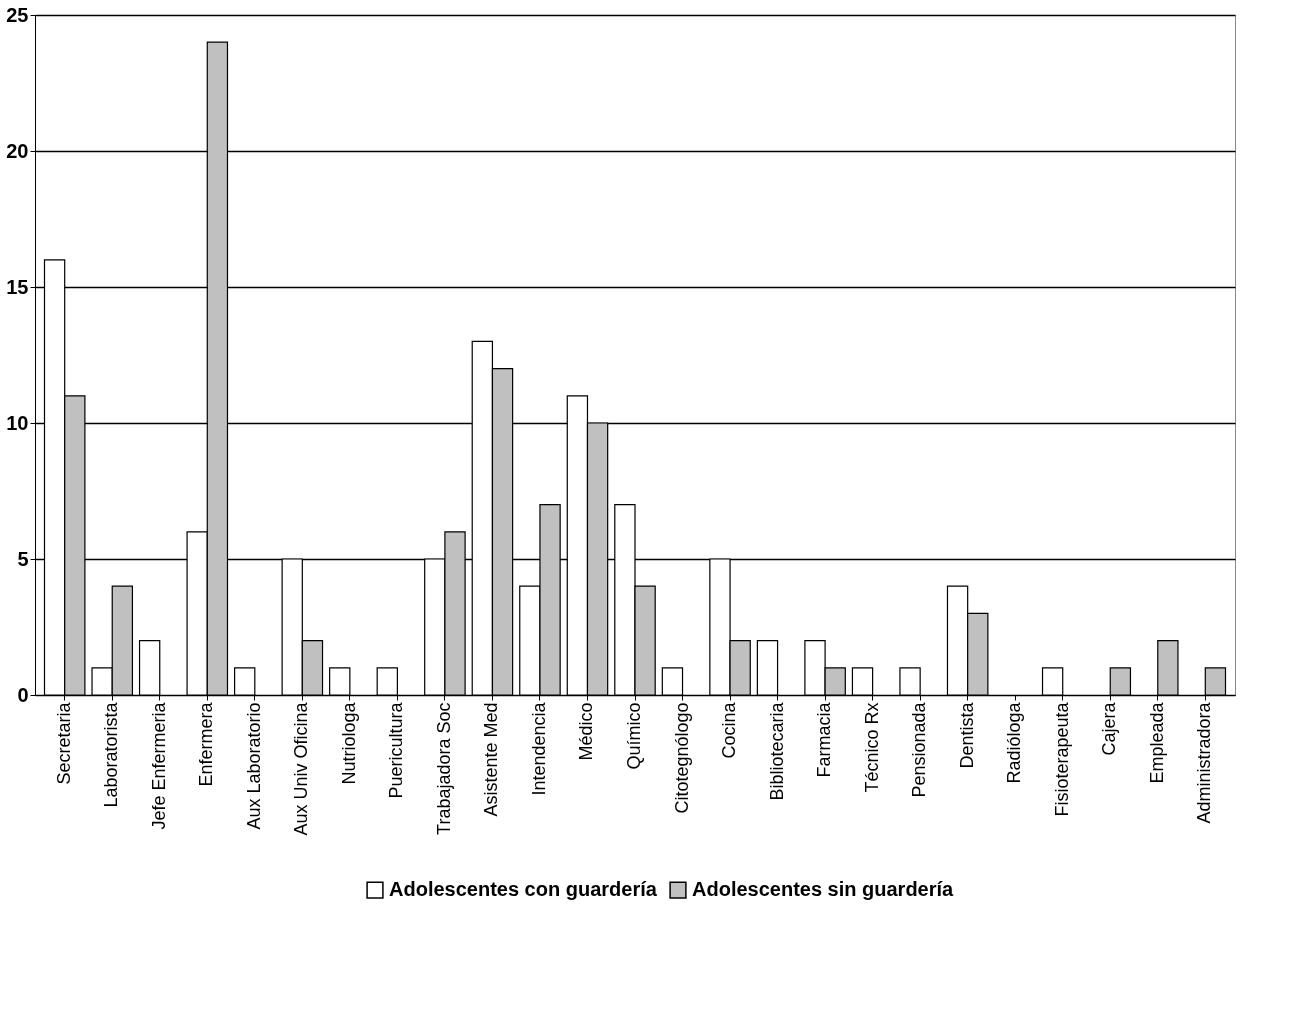 This screenshot has height=1018, width=1289. What do you see at coordinates (443, 768) in the screenshot?
I see `x-tick-label: Trabajadora Soc` at bounding box center [443, 768].